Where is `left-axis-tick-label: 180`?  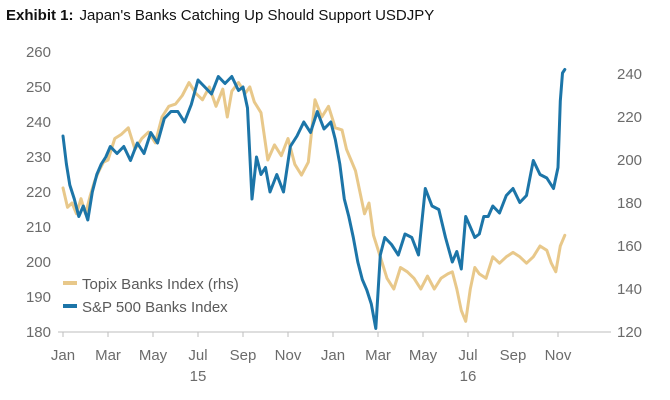 left-axis-tick-label: 180 is located at coordinates (38, 332).